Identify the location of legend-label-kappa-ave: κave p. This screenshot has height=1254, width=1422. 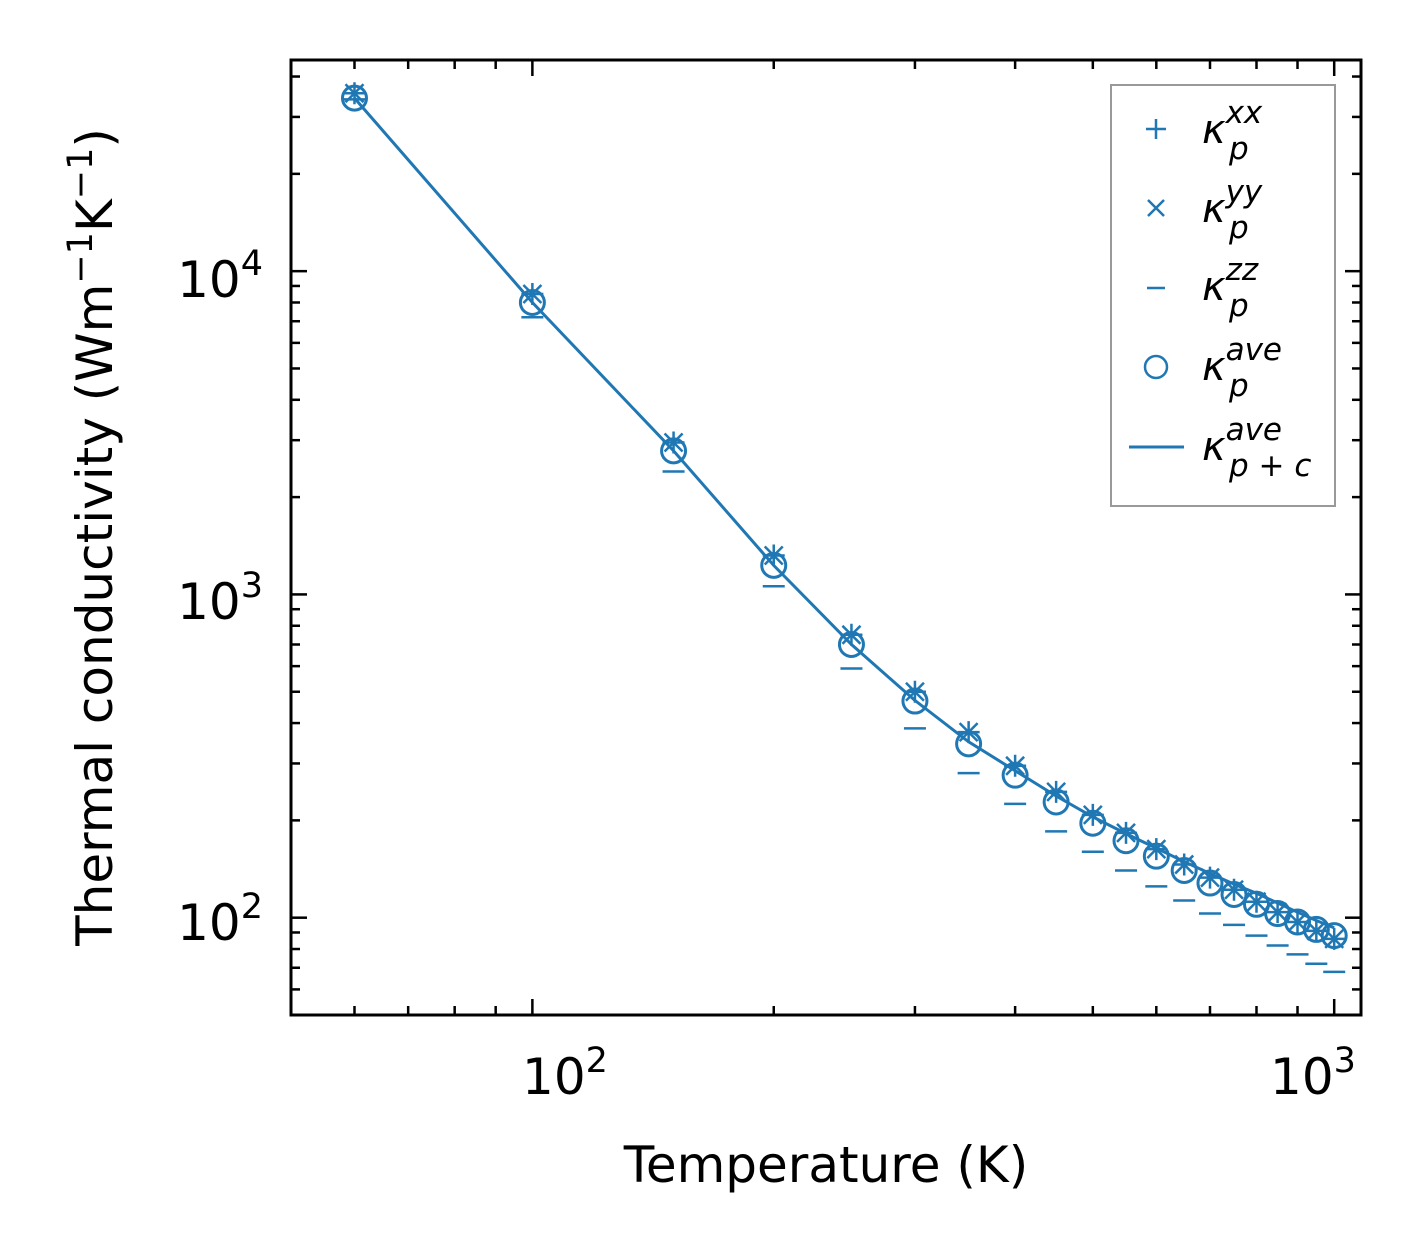
(1242, 368).